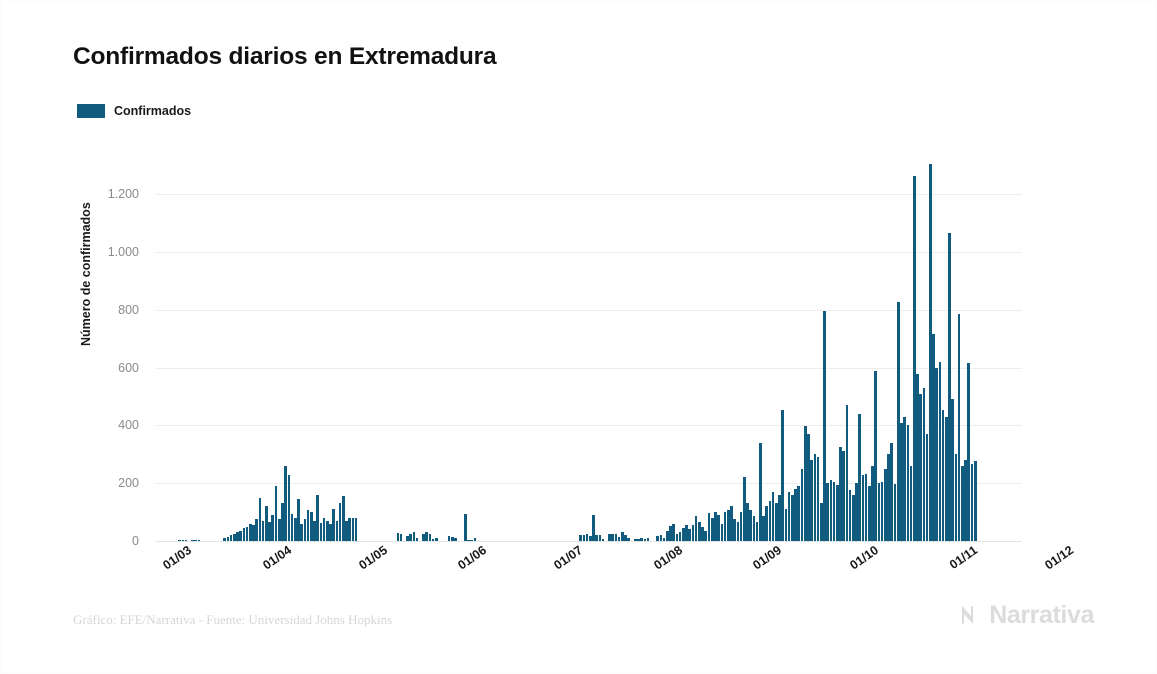 This screenshot has width=1157, height=674. I want to click on y-axis-ticks: 0 200 400 600 800 1.000 1.200, so click(75, 349).